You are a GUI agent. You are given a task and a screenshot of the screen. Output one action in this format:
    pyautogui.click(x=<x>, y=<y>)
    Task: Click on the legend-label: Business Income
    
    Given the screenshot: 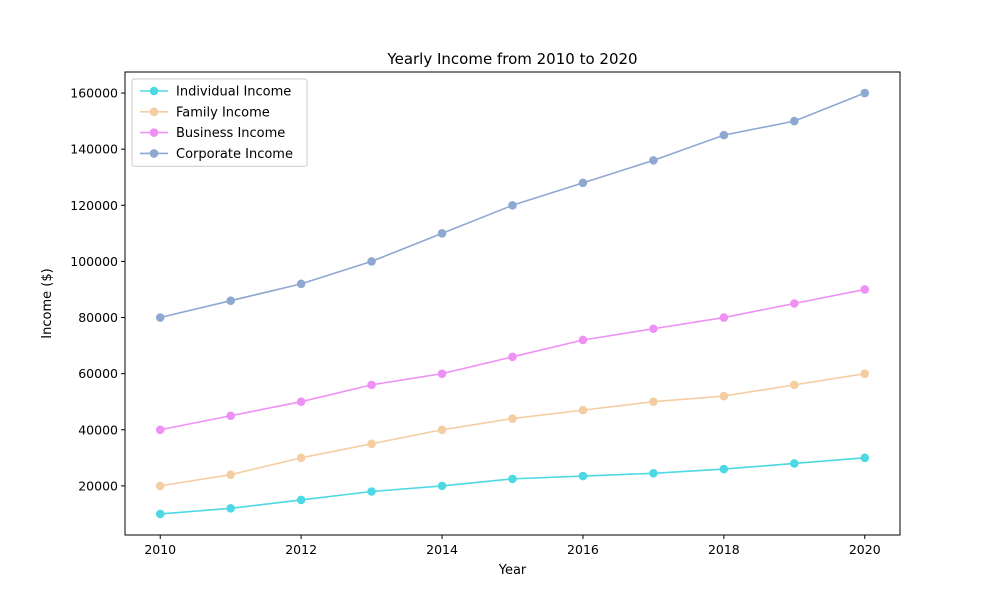 What is the action you would take?
    pyautogui.click(x=230, y=133)
    